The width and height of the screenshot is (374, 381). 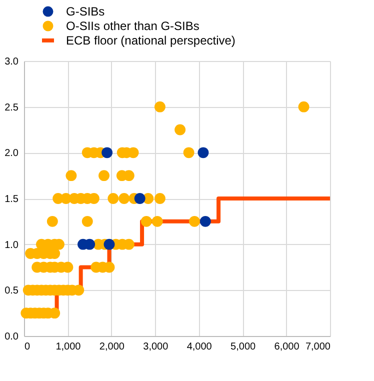 What do you see at coordinates (11, 62) in the screenshot?
I see `y-tick-label: 3.0` at bounding box center [11, 62].